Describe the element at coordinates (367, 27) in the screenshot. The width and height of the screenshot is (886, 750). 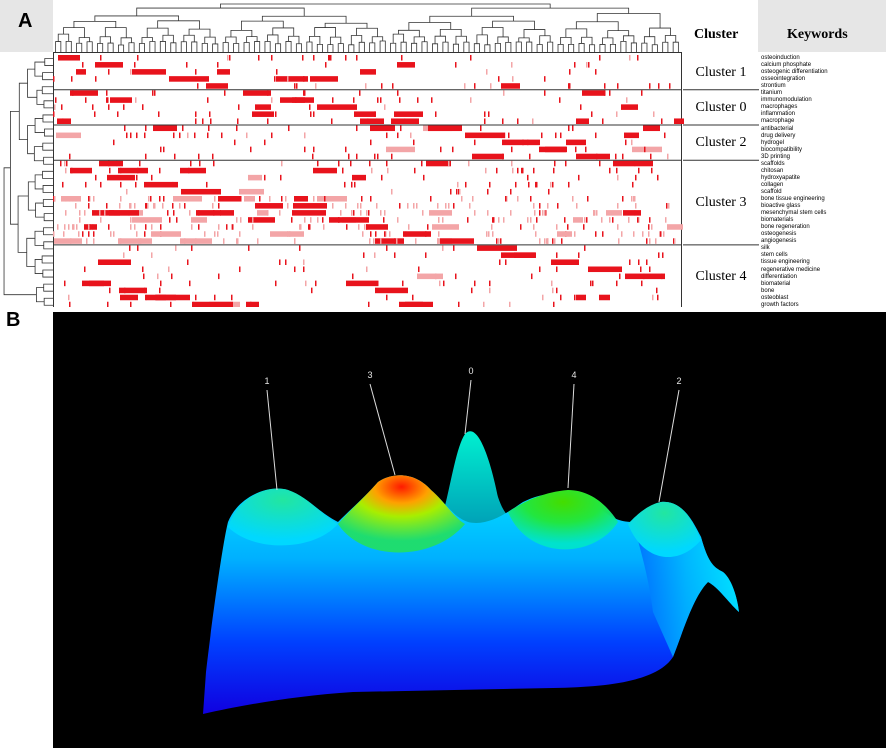
I see `column-dendrogram-branches` at that location.